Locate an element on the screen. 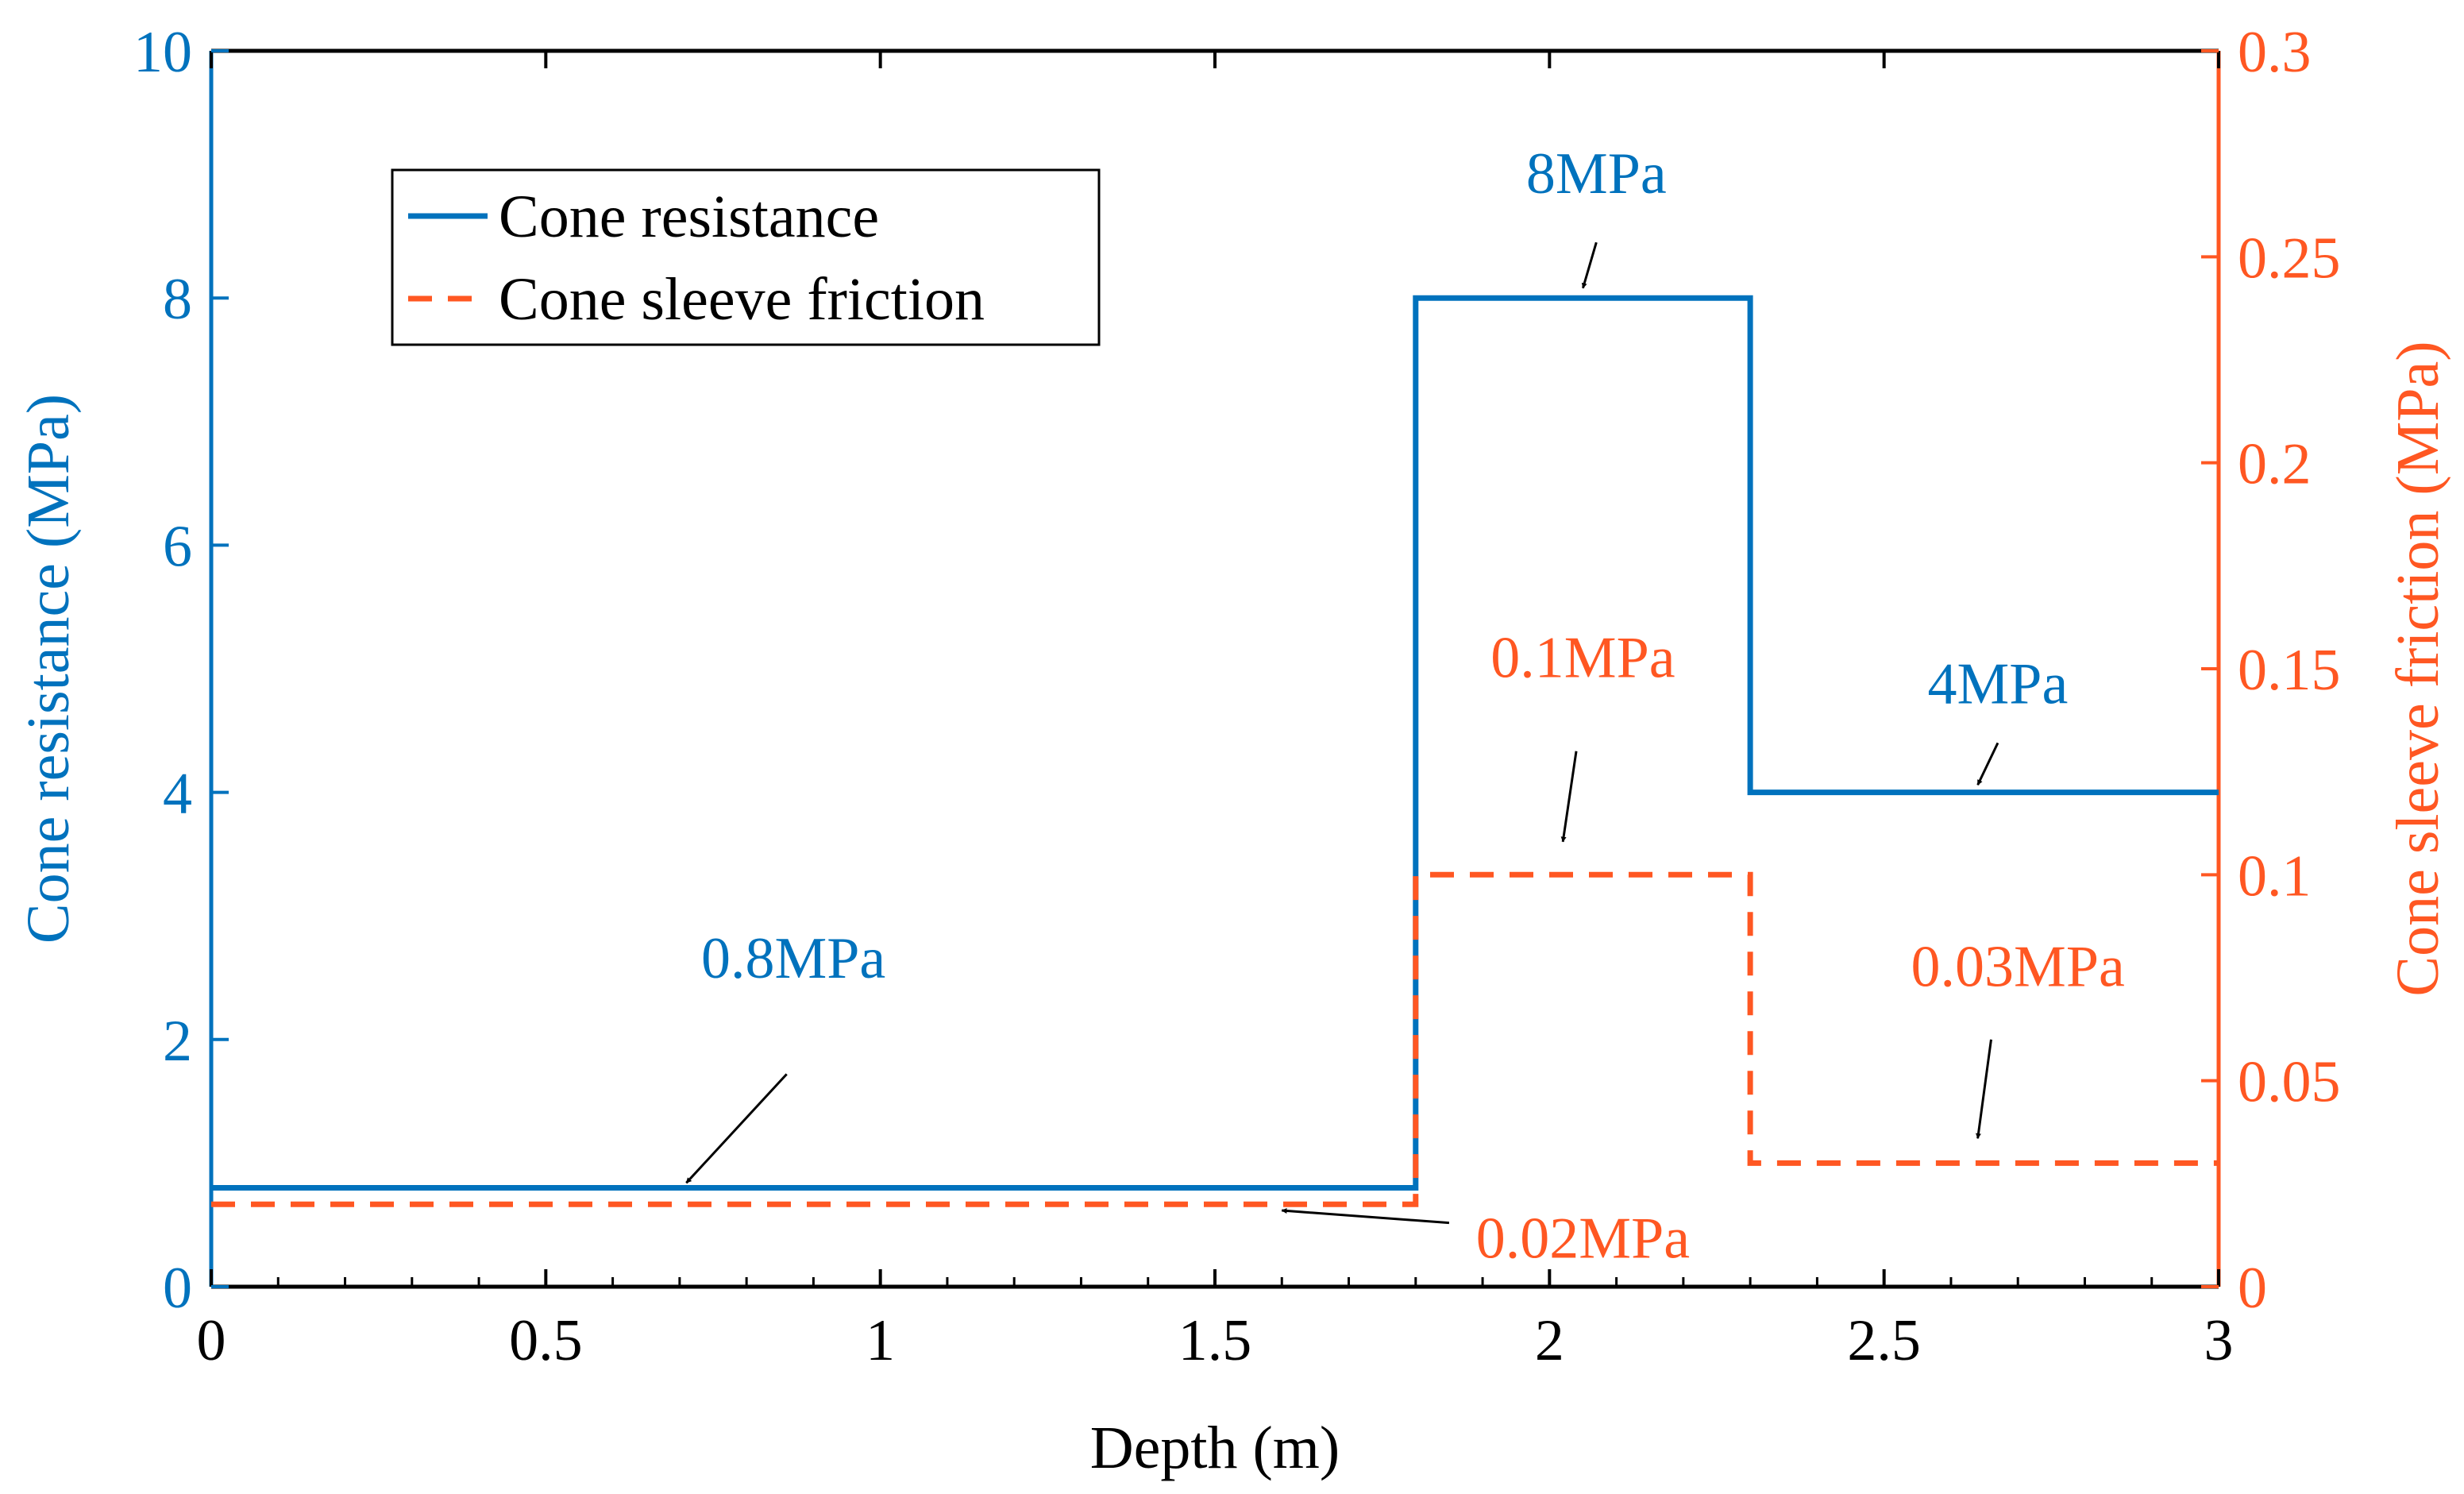  legend-box is located at coordinates (746, 257).